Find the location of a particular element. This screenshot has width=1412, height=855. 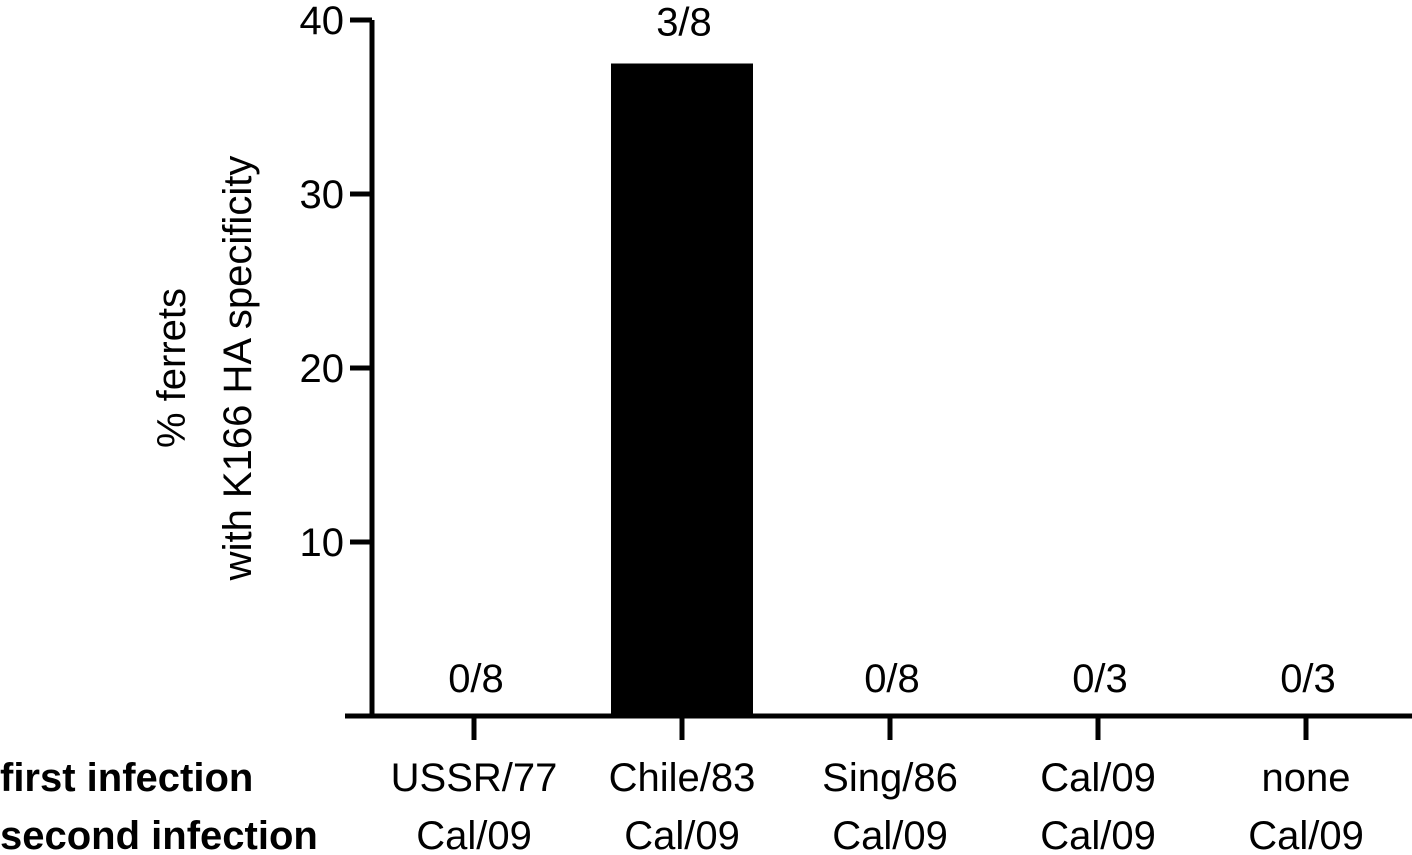

first-infection-label: Cal/09 is located at coordinates (1098, 778).